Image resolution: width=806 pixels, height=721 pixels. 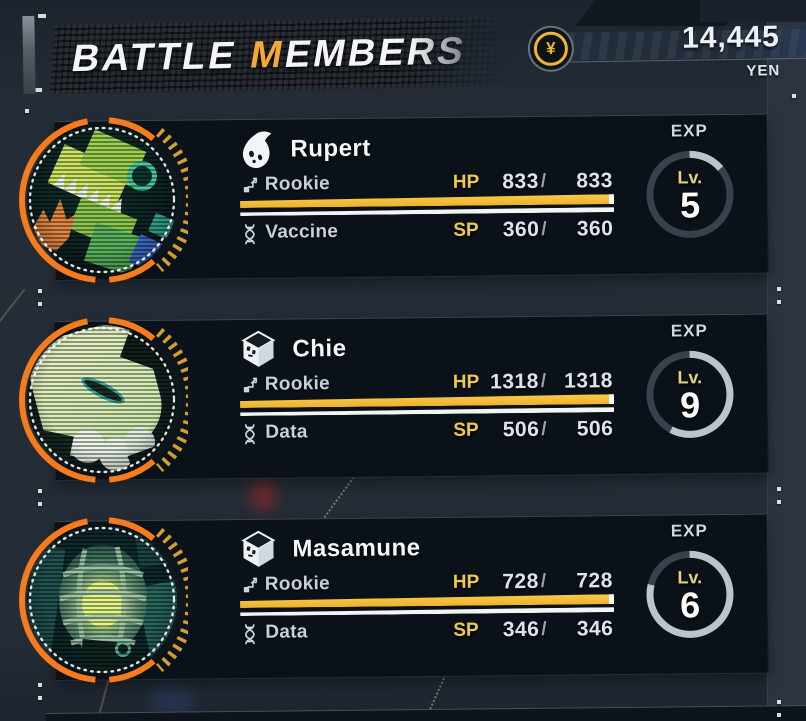 I want to click on cube-face-icon, so click(x=258, y=348).